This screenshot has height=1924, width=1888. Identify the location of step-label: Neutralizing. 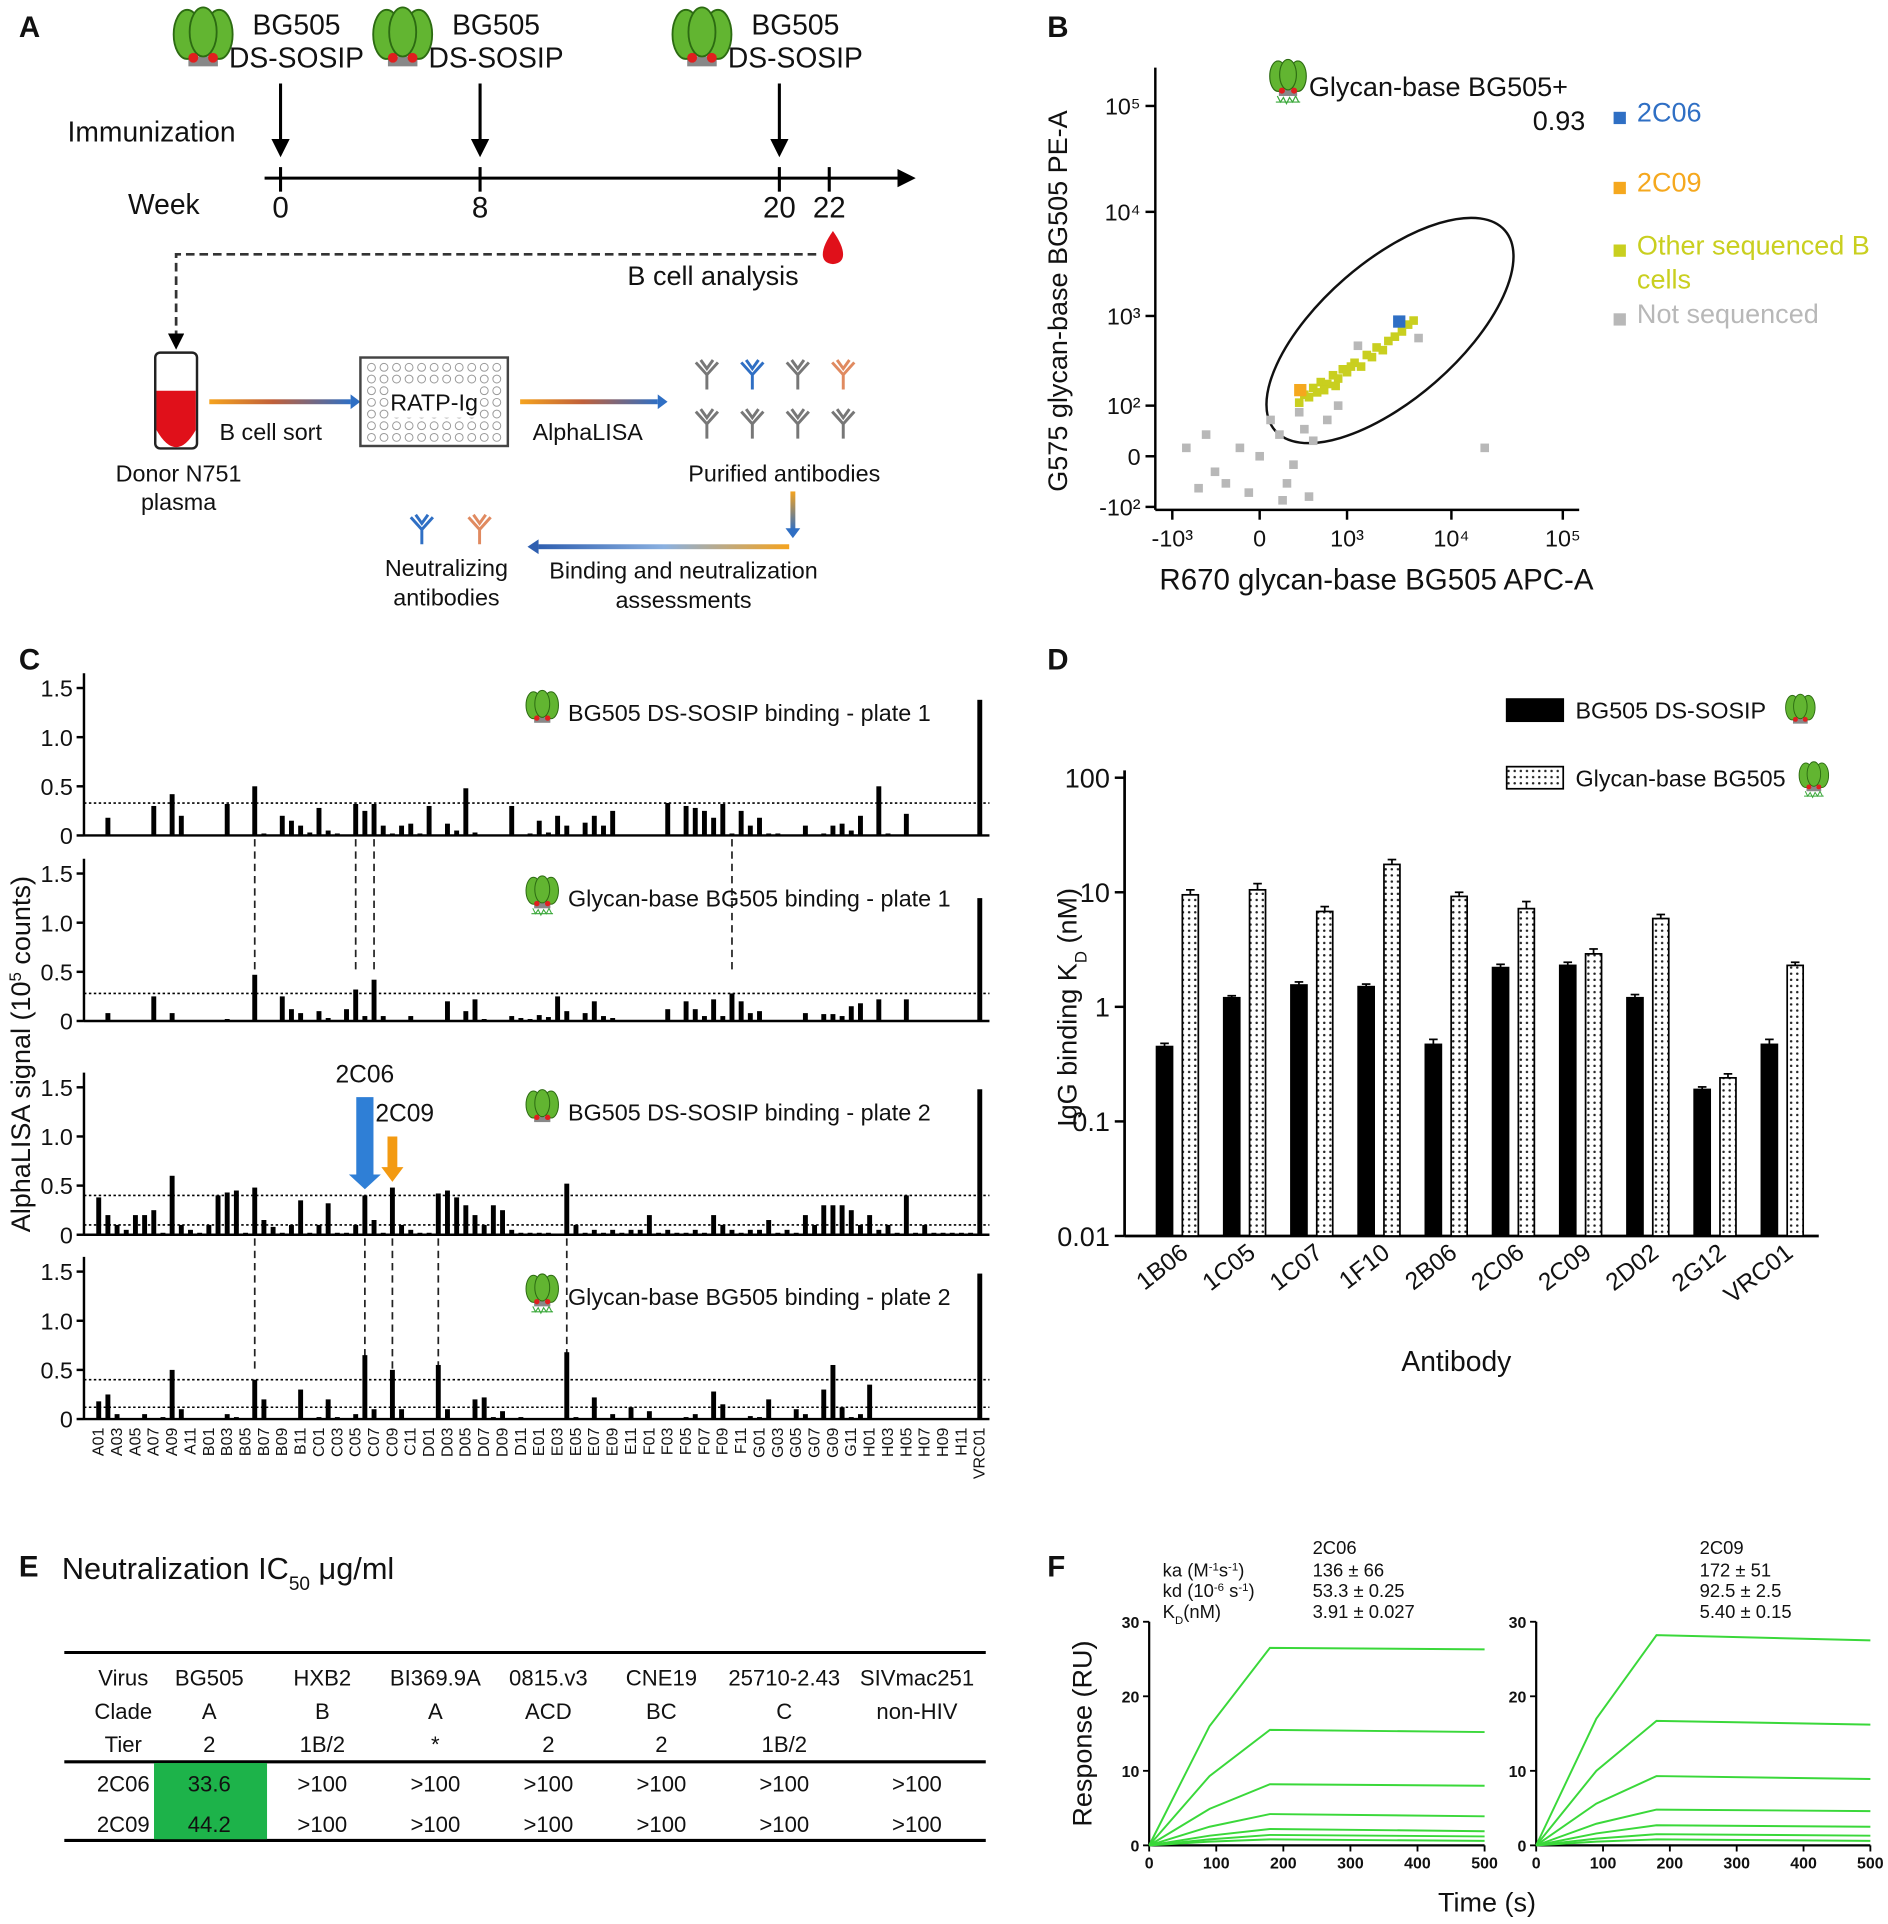
(446, 568).